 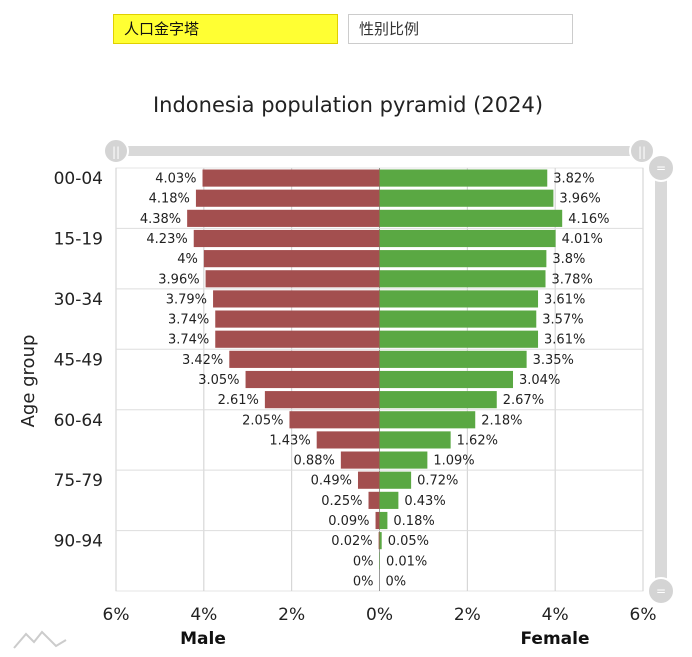 What do you see at coordinates (555, 639) in the screenshot?
I see `legend-female: Female` at bounding box center [555, 639].